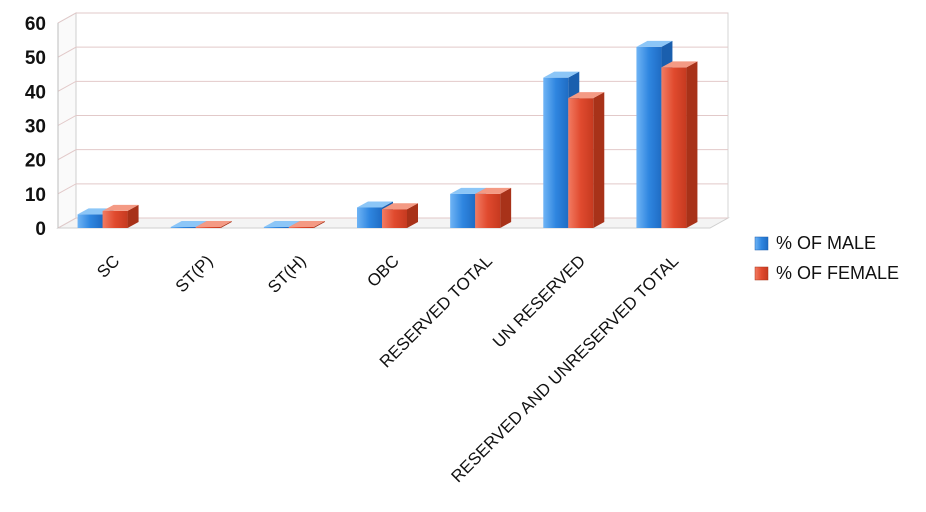  What do you see at coordinates (837, 273) in the screenshot?
I see `legend-label: % OF FEMALE` at bounding box center [837, 273].